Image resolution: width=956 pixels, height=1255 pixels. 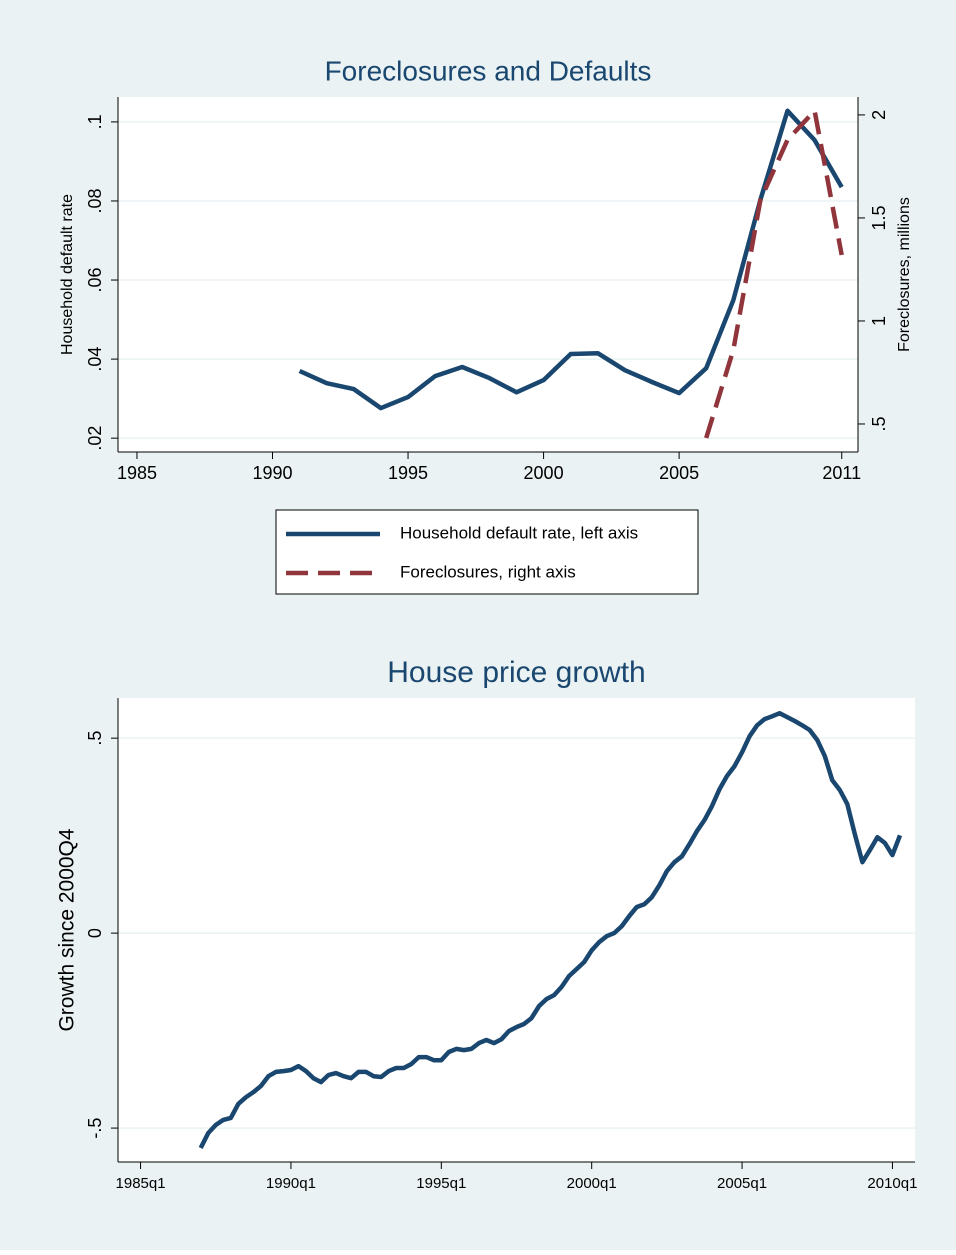 What do you see at coordinates (67, 929) in the screenshot?
I see `y-axis-label: Growth since 2000Q4` at bounding box center [67, 929].